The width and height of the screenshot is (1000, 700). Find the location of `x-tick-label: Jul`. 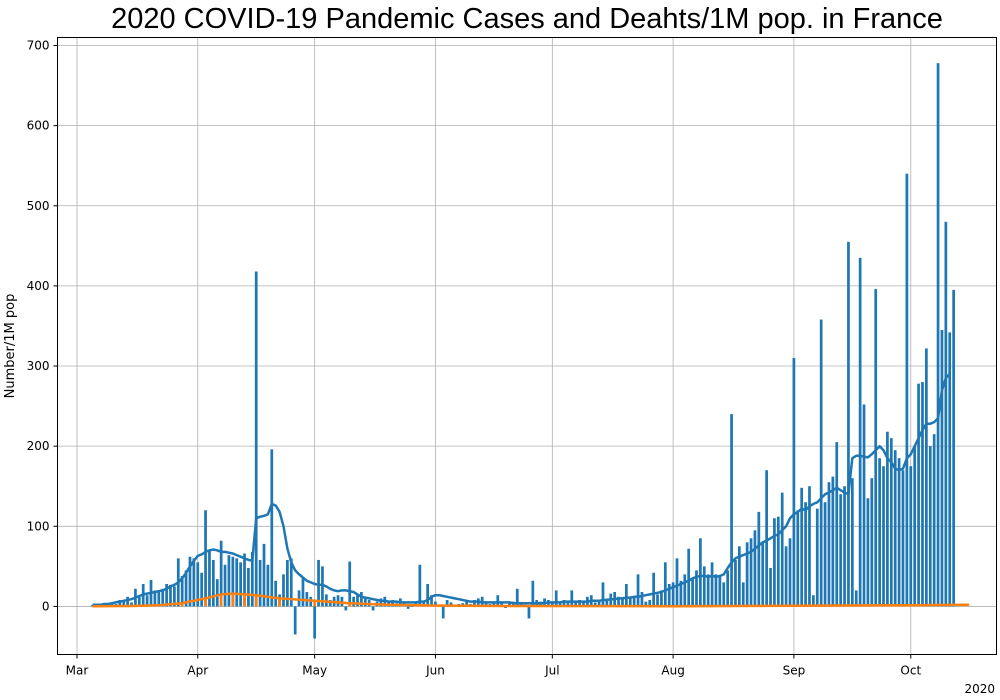

x-tick-label: Jul is located at coordinates (551, 671).